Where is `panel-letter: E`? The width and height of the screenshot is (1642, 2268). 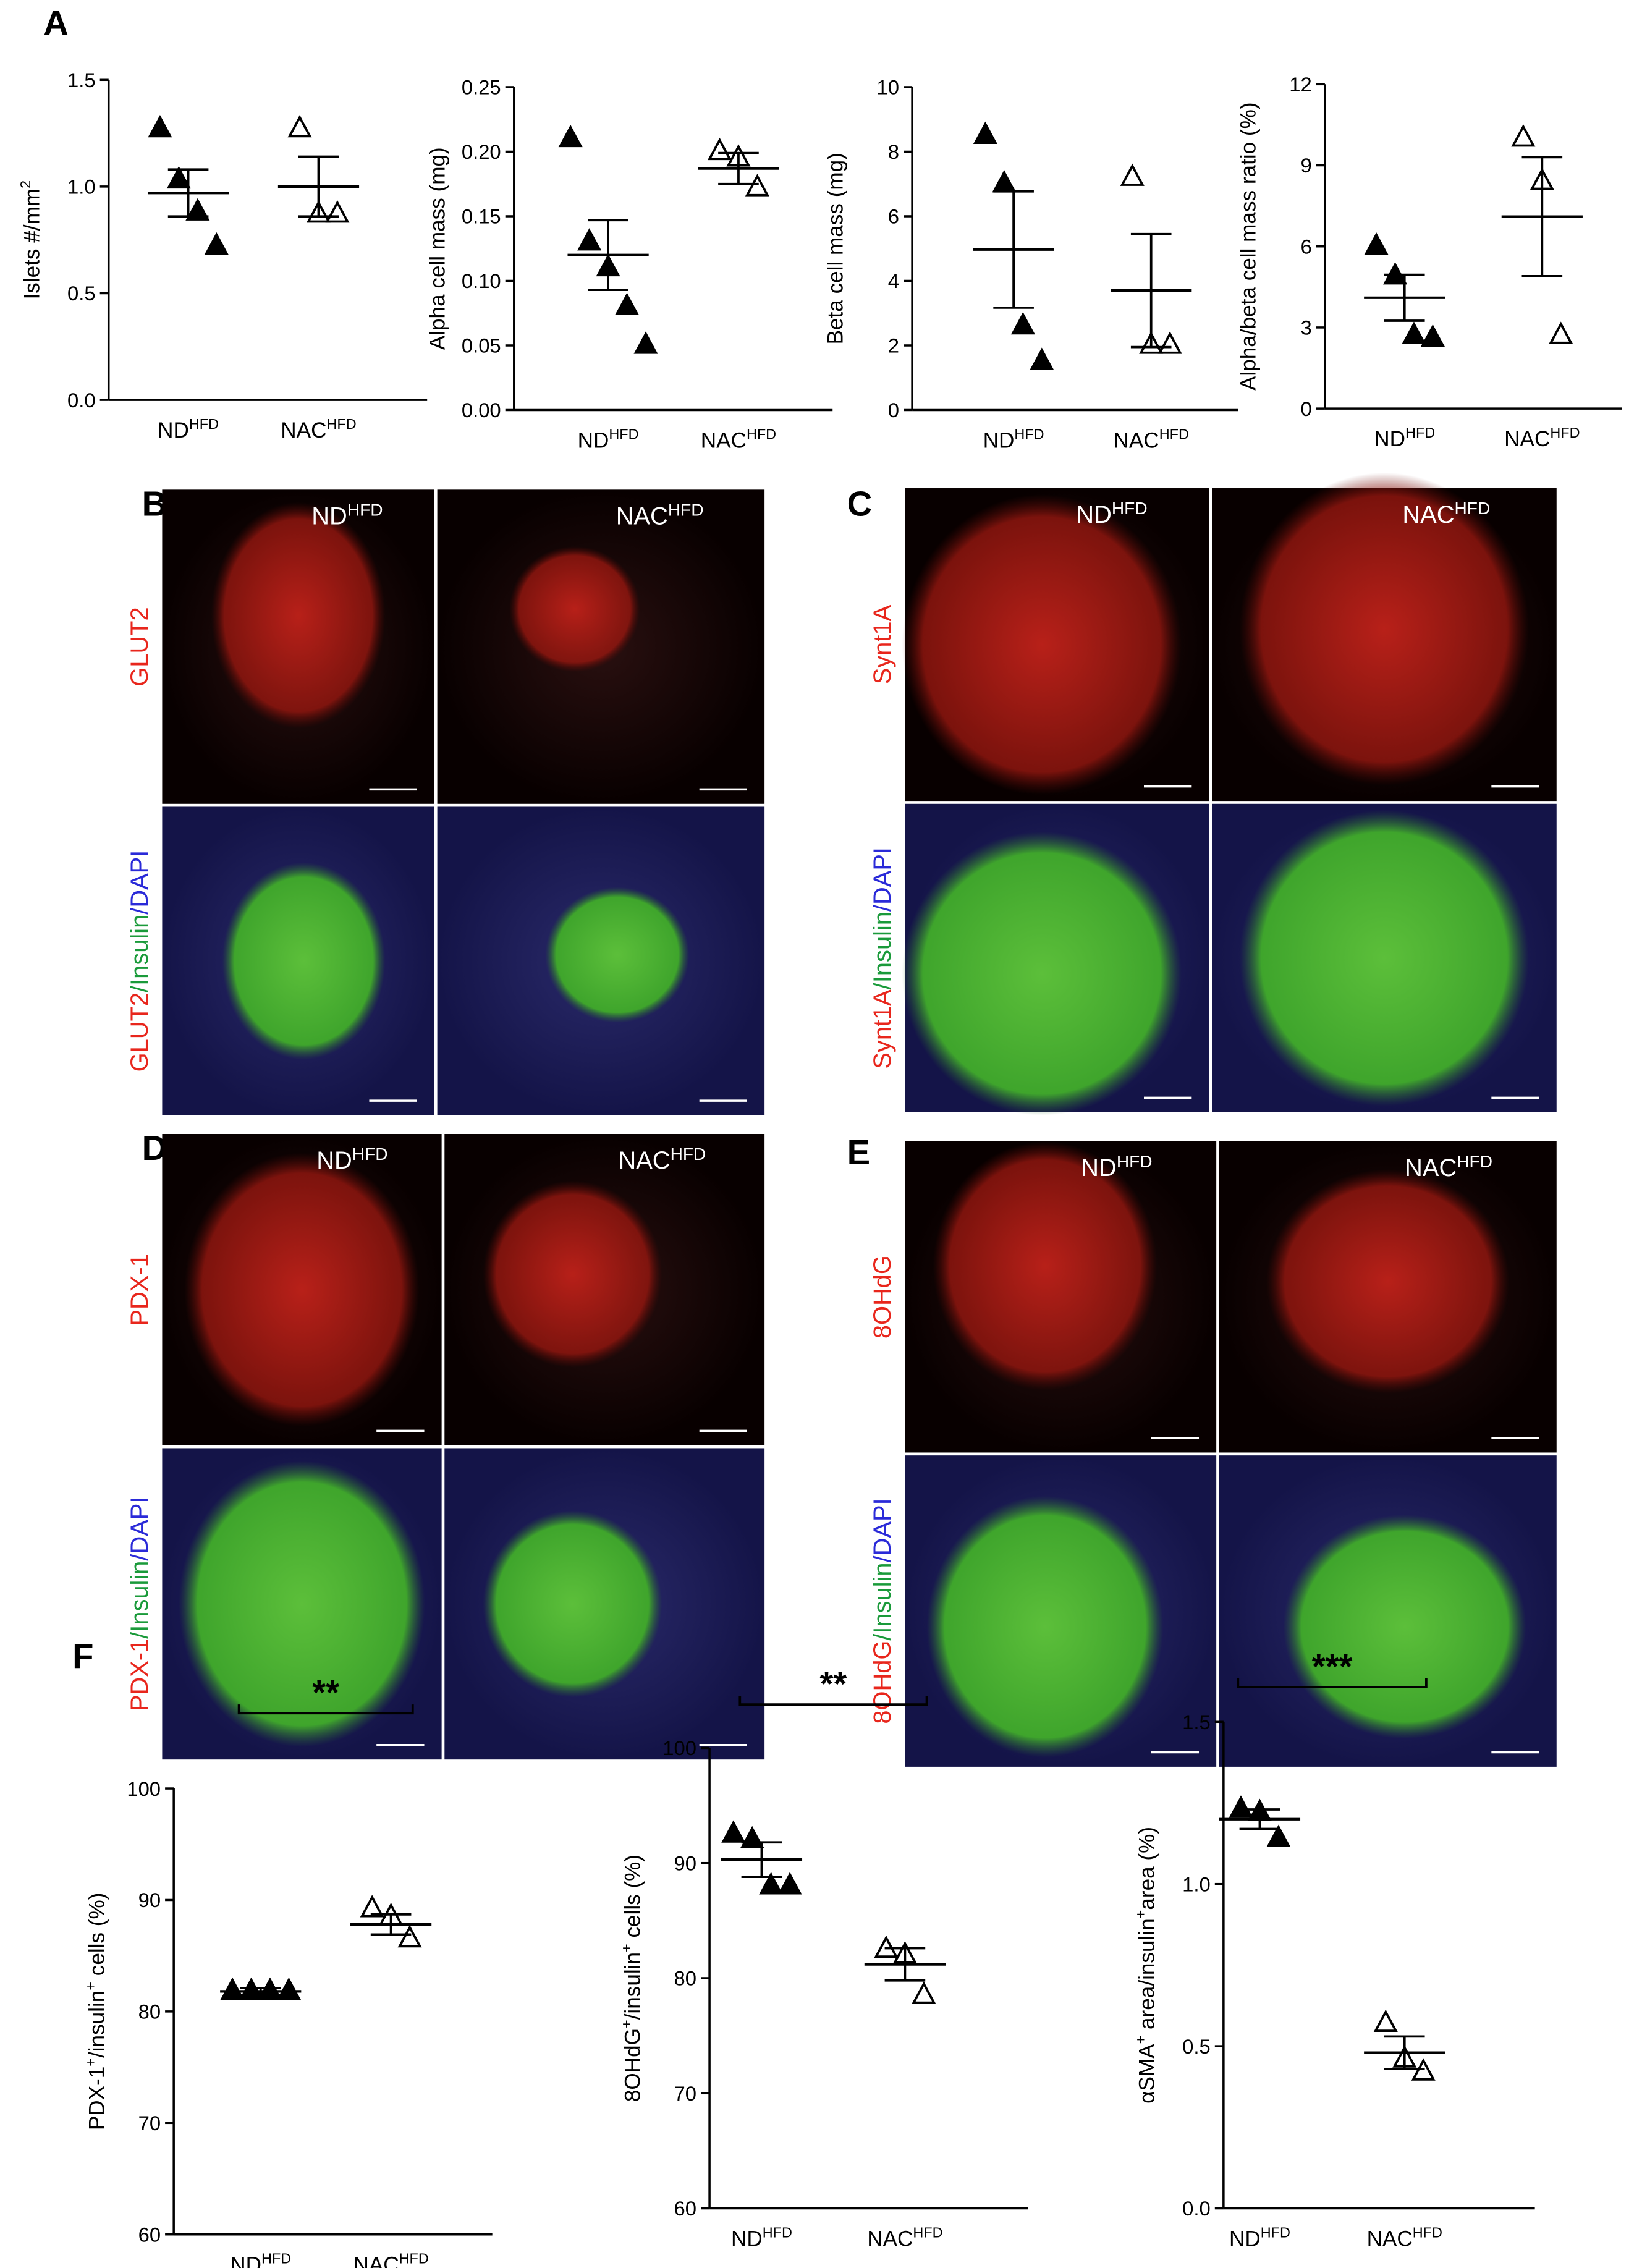 panel-letter: E is located at coordinates (859, 1152).